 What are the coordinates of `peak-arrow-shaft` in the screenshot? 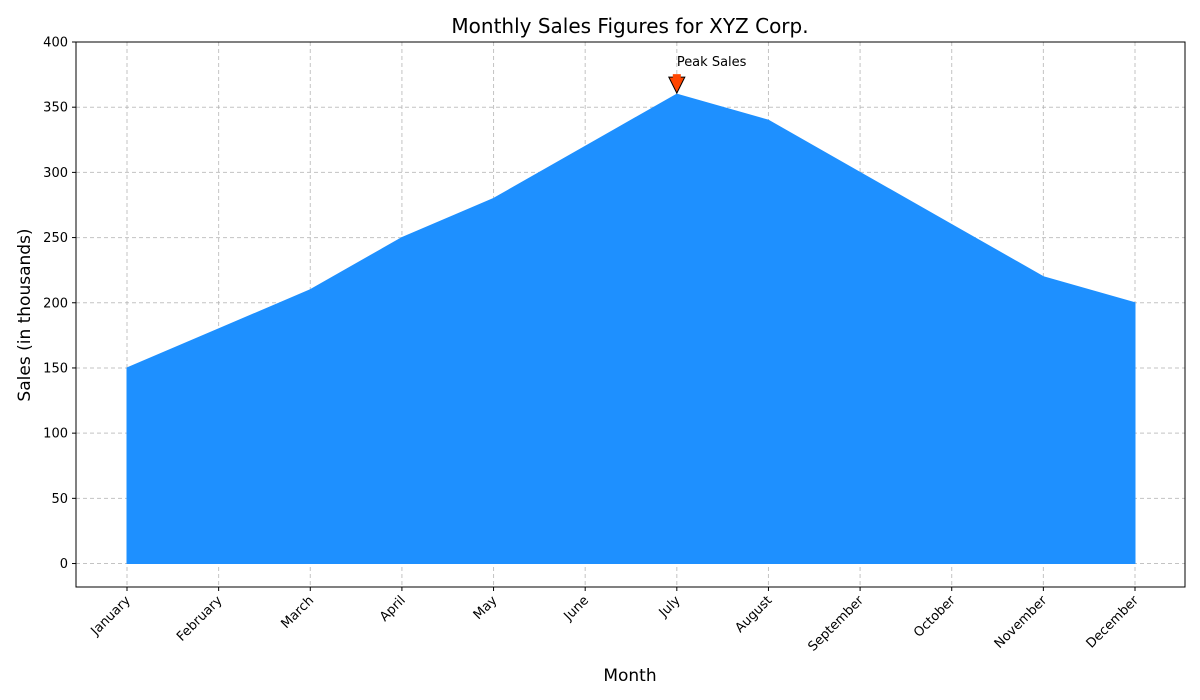 It's located at (676, 76).